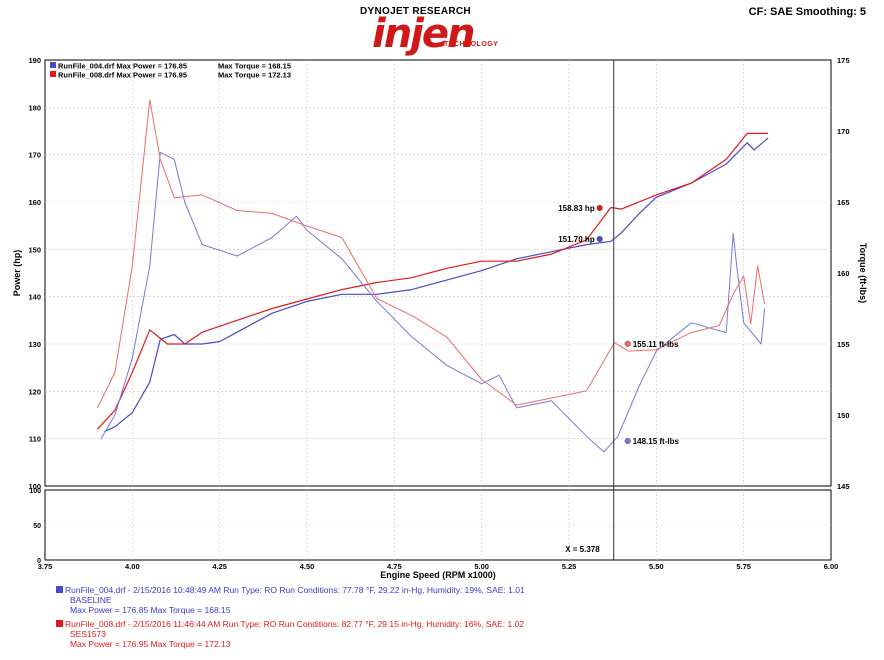 This screenshot has width=884, height=660. Describe the element at coordinates (34, 60) in the screenshot. I see `y-left-tick-label: 190` at that location.